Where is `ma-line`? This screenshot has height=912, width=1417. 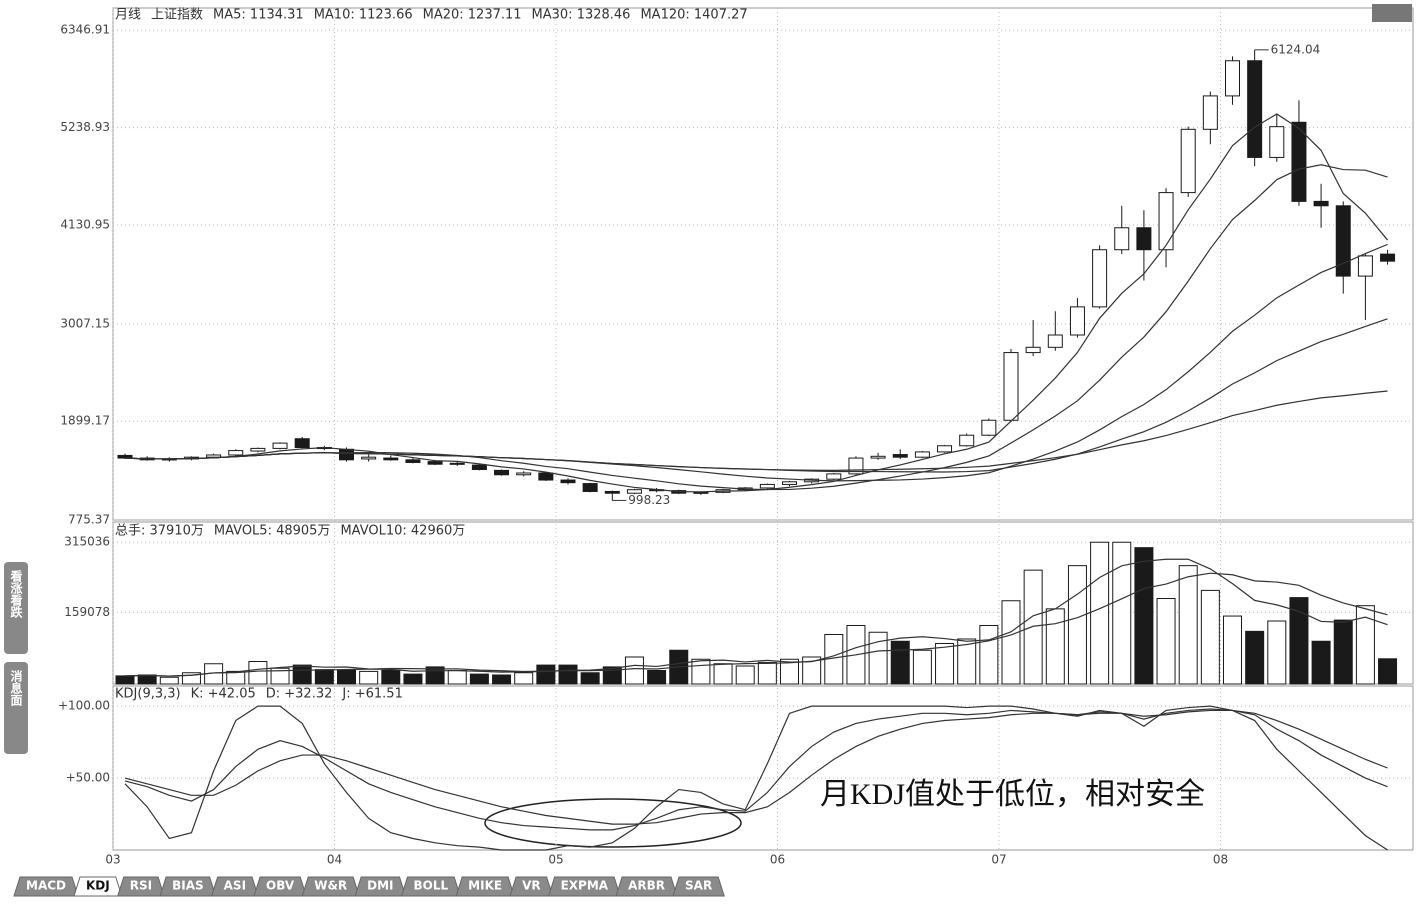
ma-line is located at coordinates (756, 430).